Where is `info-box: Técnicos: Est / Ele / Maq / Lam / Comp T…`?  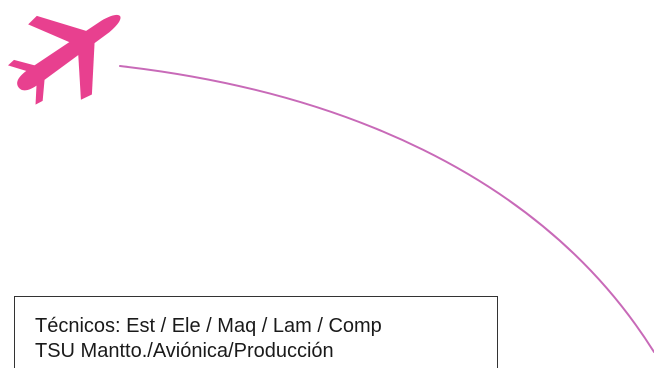 info-box: Técnicos: Est / Ele / Maq / Lam / Comp T… is located at coordinates (256, 332).